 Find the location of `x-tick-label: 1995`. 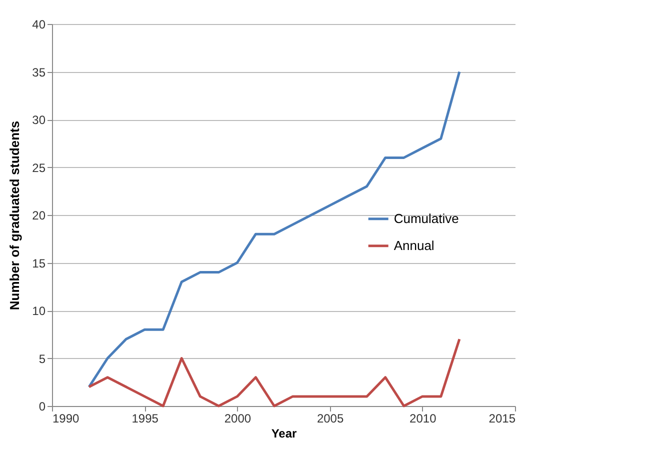

x-tick-label: 1995 is located at coordinates (145, 419).